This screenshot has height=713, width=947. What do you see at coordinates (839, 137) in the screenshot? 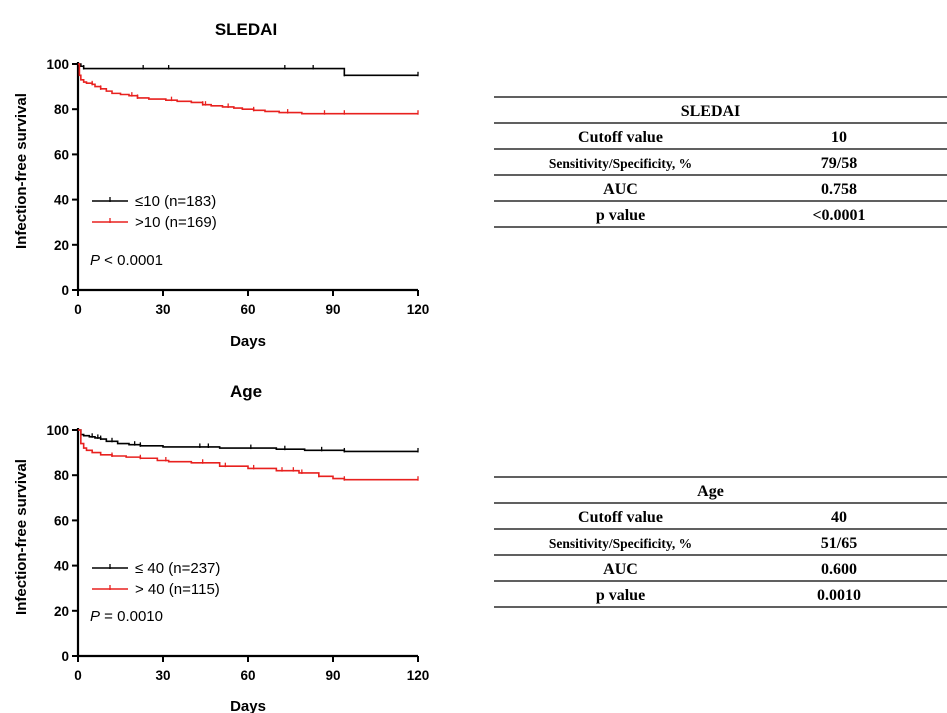
I see `table-row-value: 10` at bounding box center [839, 137].